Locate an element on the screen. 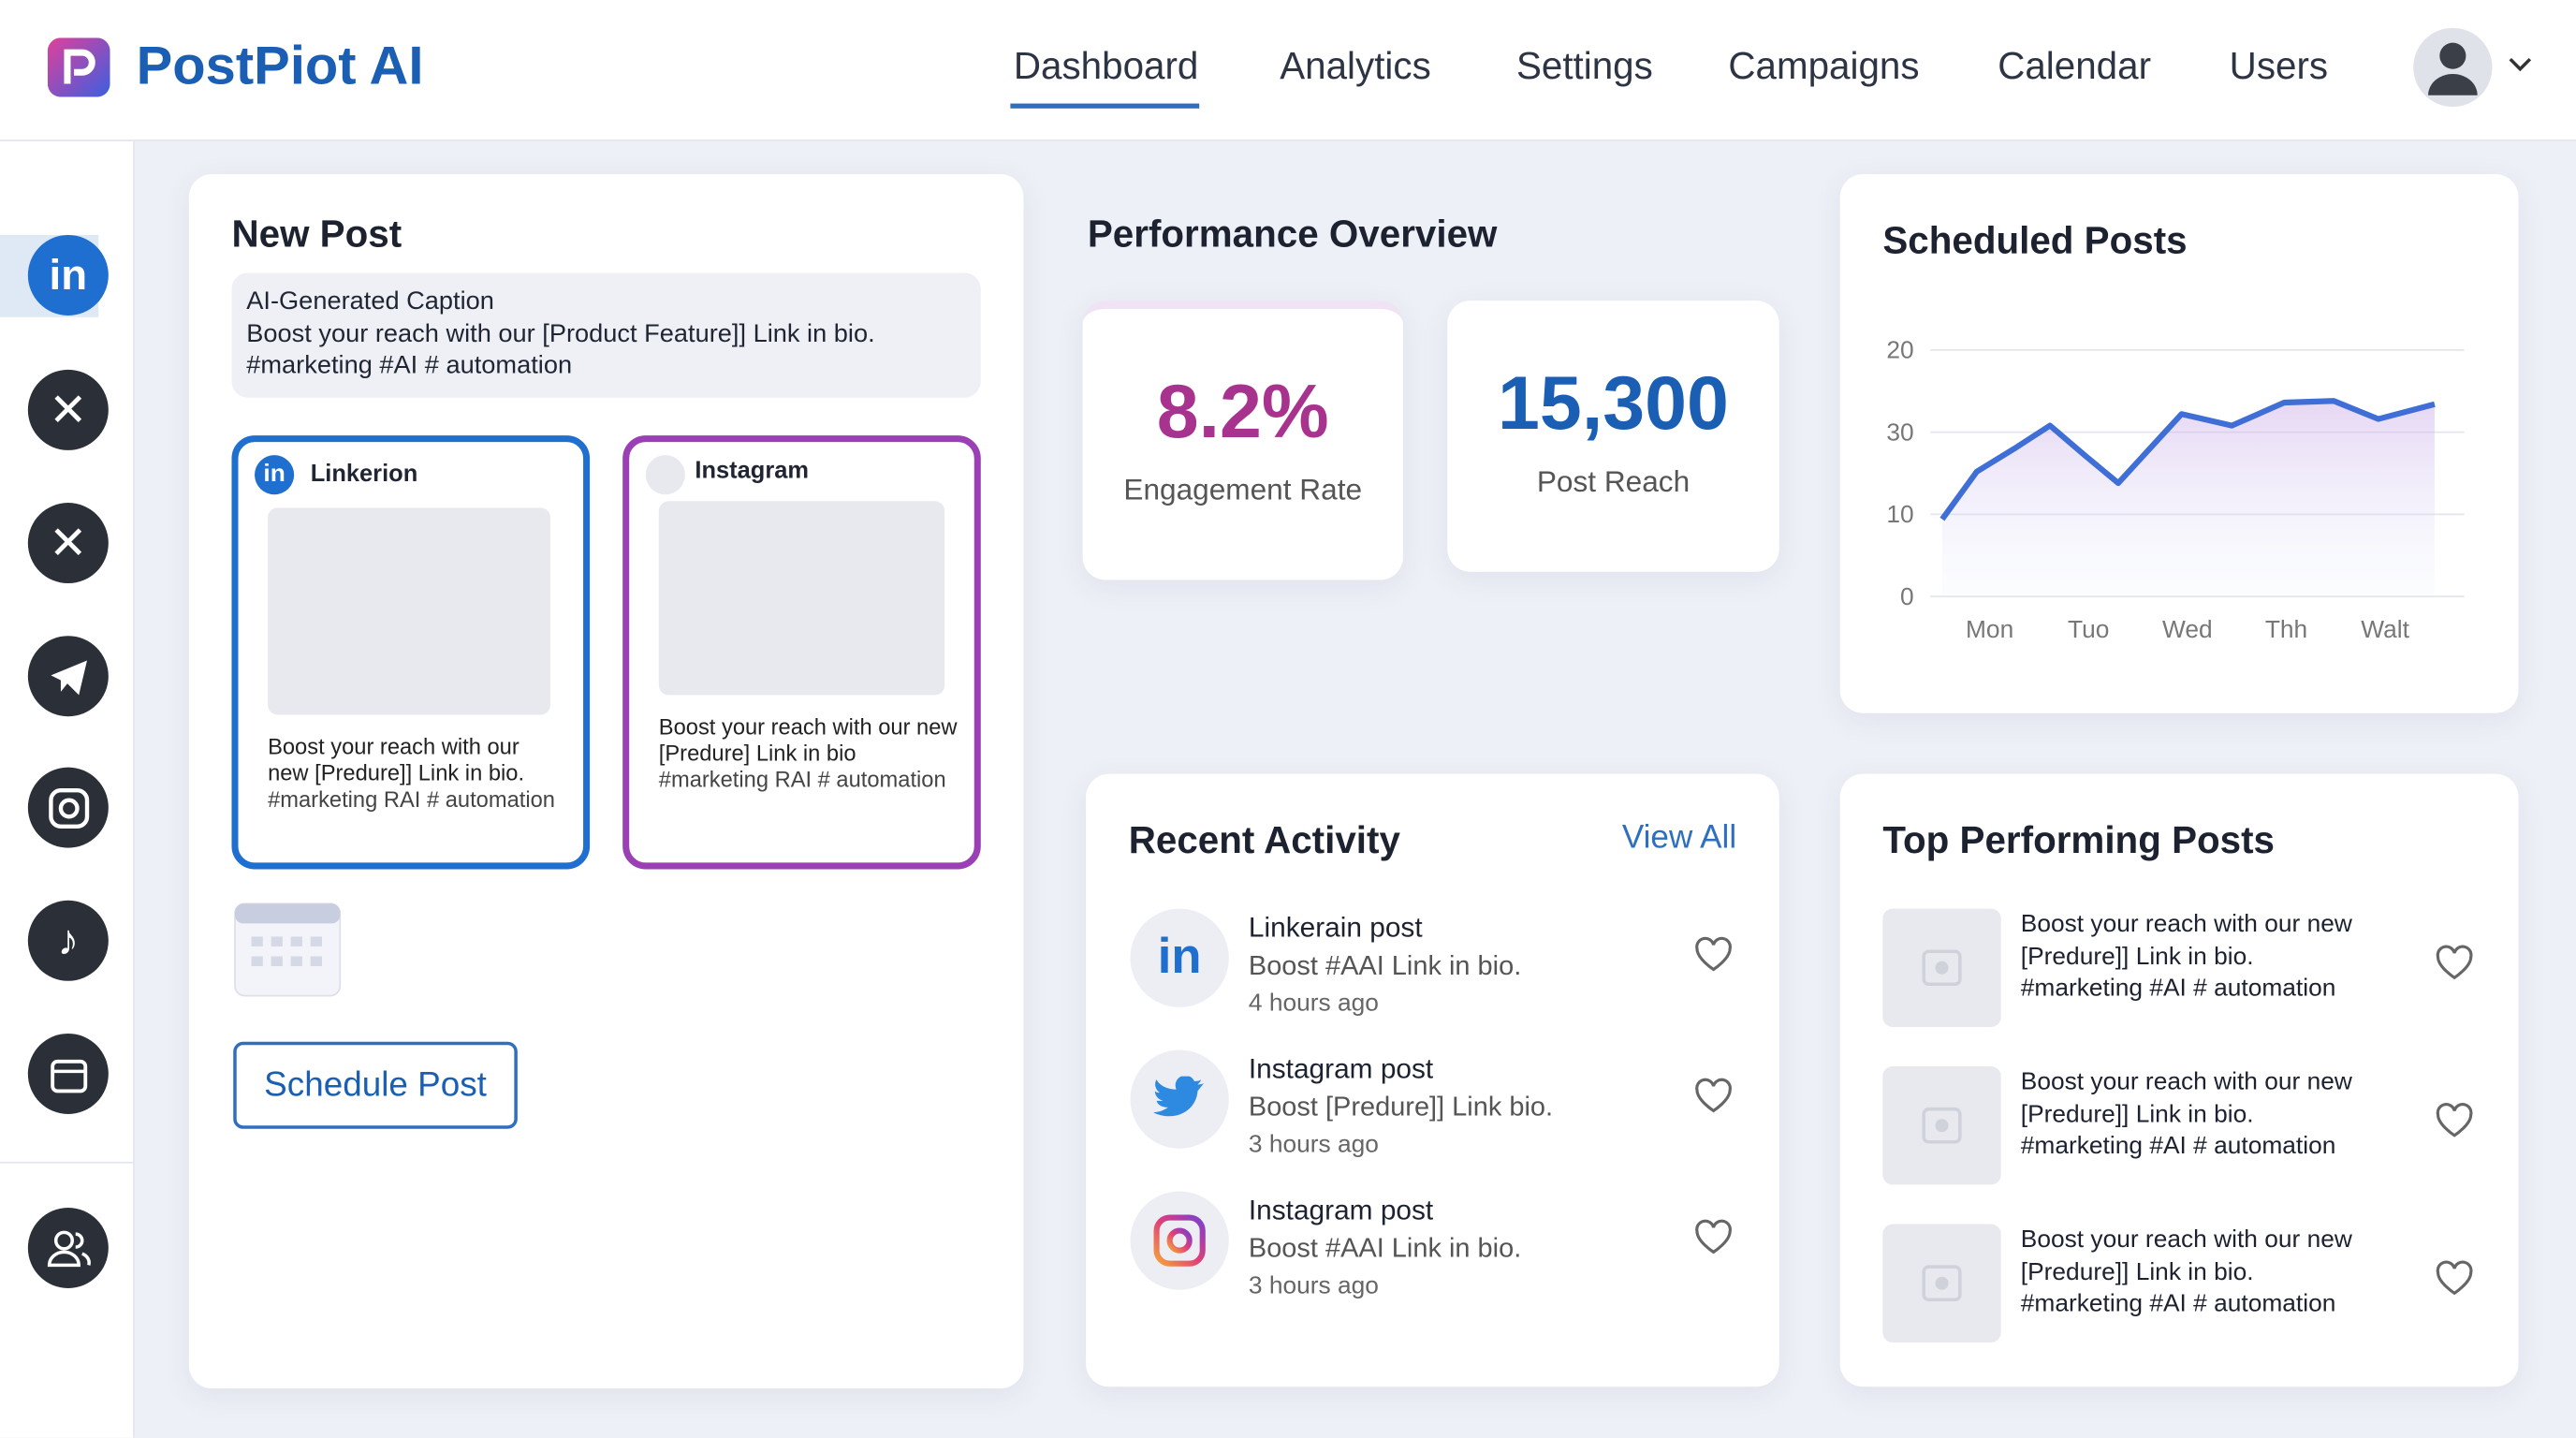 This screenshot has width=2576, height=1438. card-title: Recent Activity is located at coordinates (1264, 839).